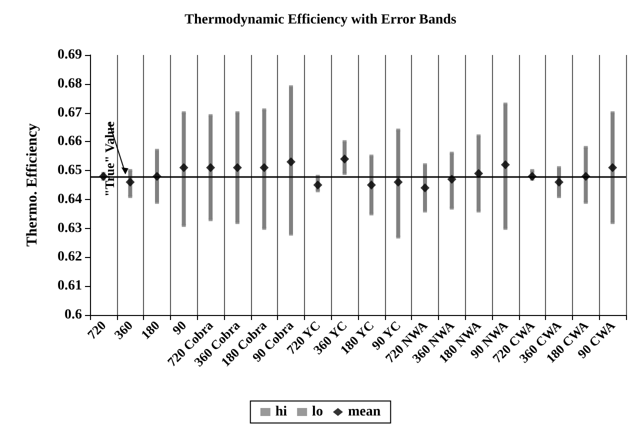  Describe the element at coordinates (96, 330) in the screenshot. I see `x-tick-label: 720` at that location.